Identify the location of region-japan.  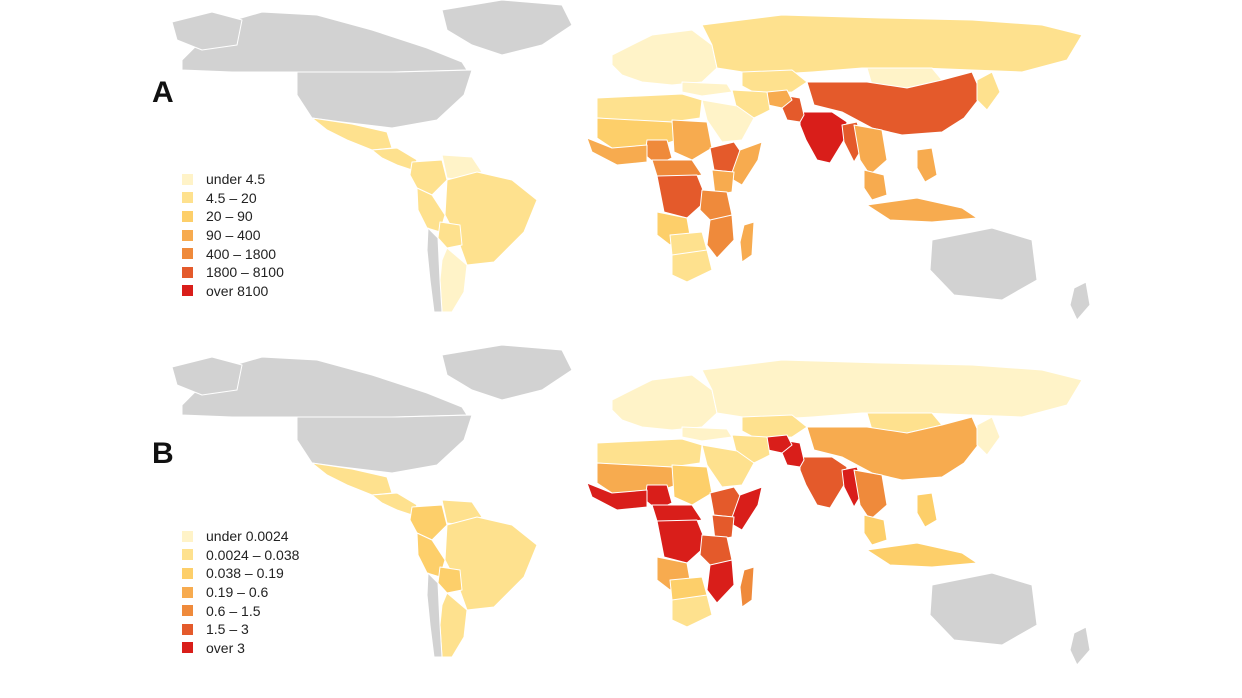
(988, 436).